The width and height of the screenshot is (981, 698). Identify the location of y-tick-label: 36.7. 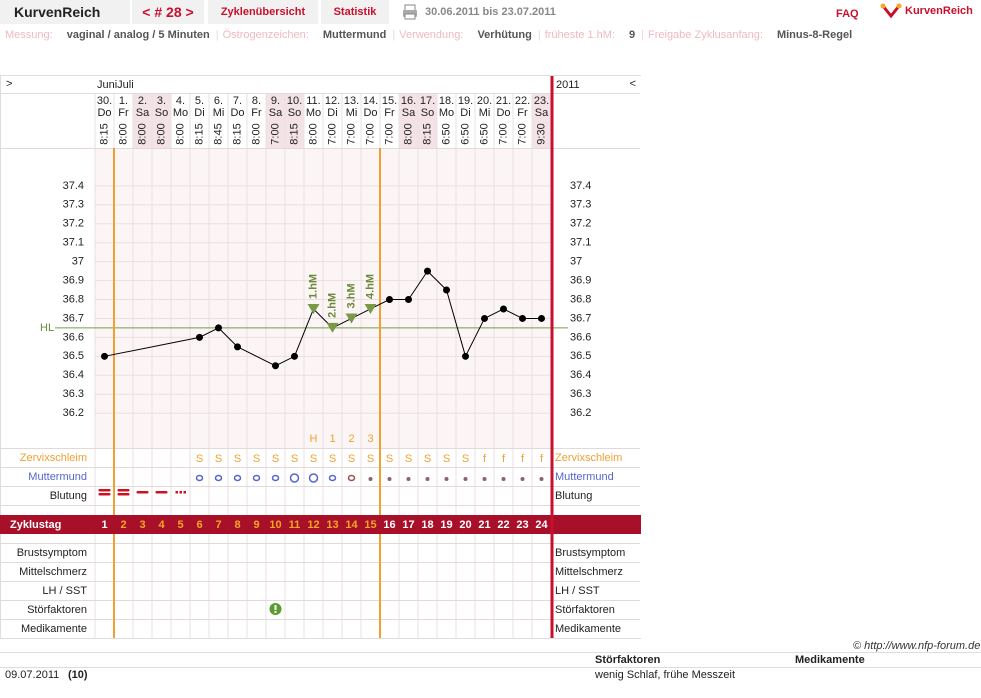
(73, 318).